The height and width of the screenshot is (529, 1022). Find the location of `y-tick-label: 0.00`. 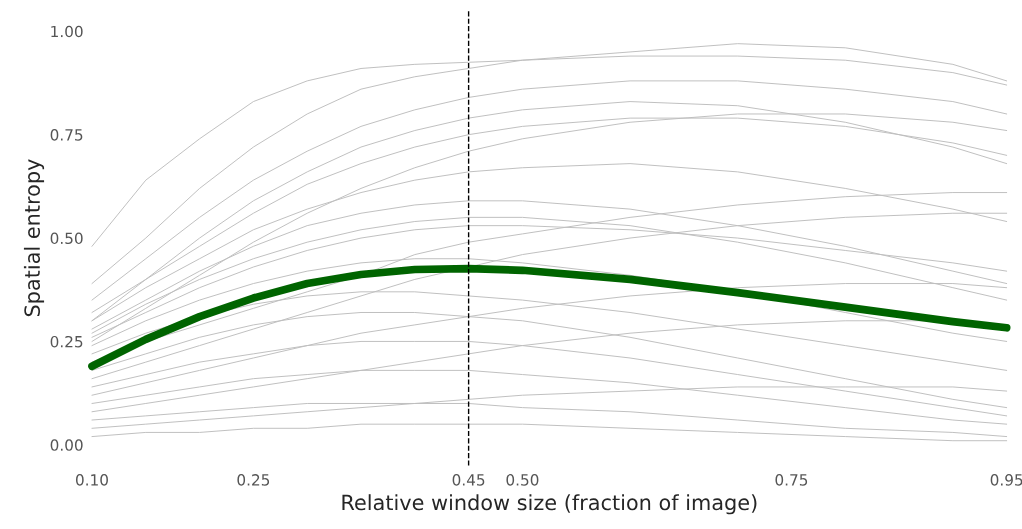

y-tick-label: 0.00 is located at coordinates (66, 445).